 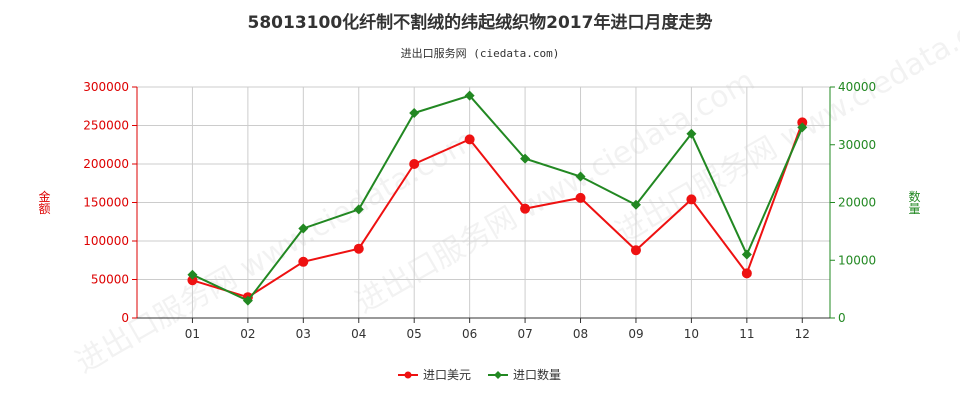 What do you see at coordinates (447, 375) in the screenshot?
I see `legend-label-1: 进口美元` at bounding box center [447, 375].